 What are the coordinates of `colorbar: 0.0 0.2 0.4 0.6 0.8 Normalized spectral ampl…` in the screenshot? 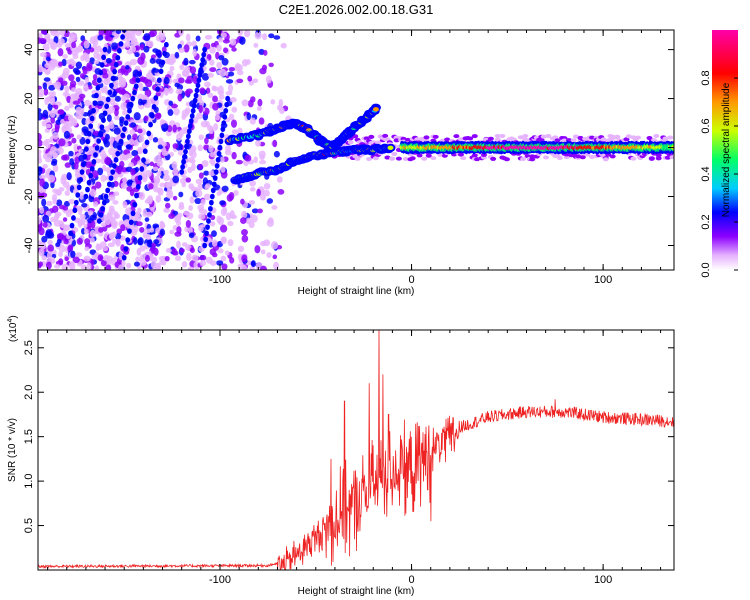 It's located at (719, 154).